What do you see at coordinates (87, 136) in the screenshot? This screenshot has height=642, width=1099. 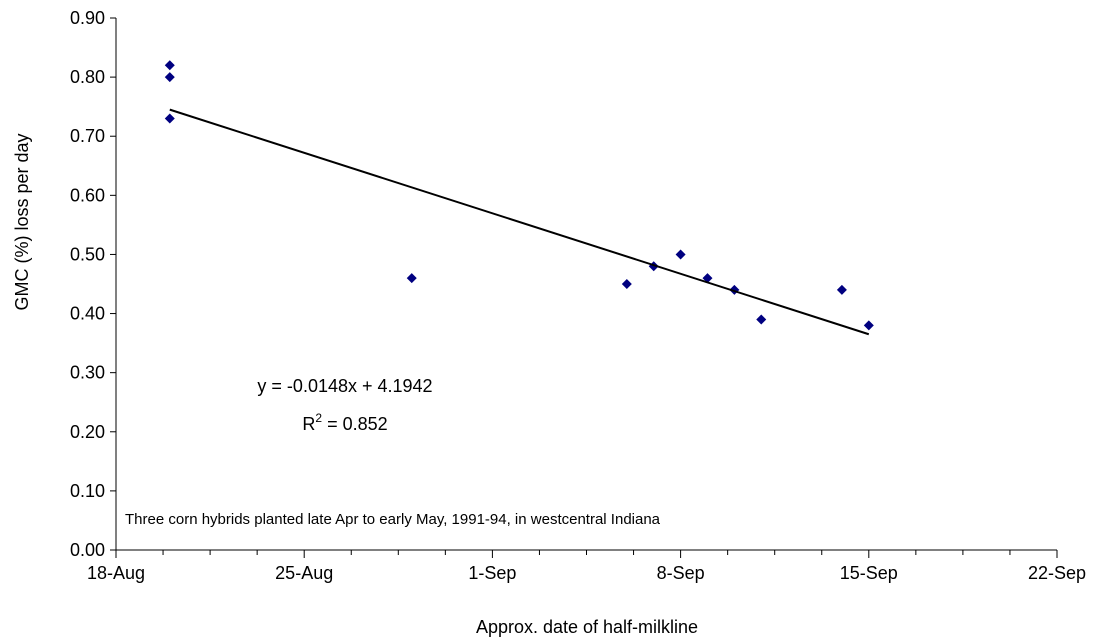 I see `y-tick-label: 0.70` at bounding box center [87, 136].